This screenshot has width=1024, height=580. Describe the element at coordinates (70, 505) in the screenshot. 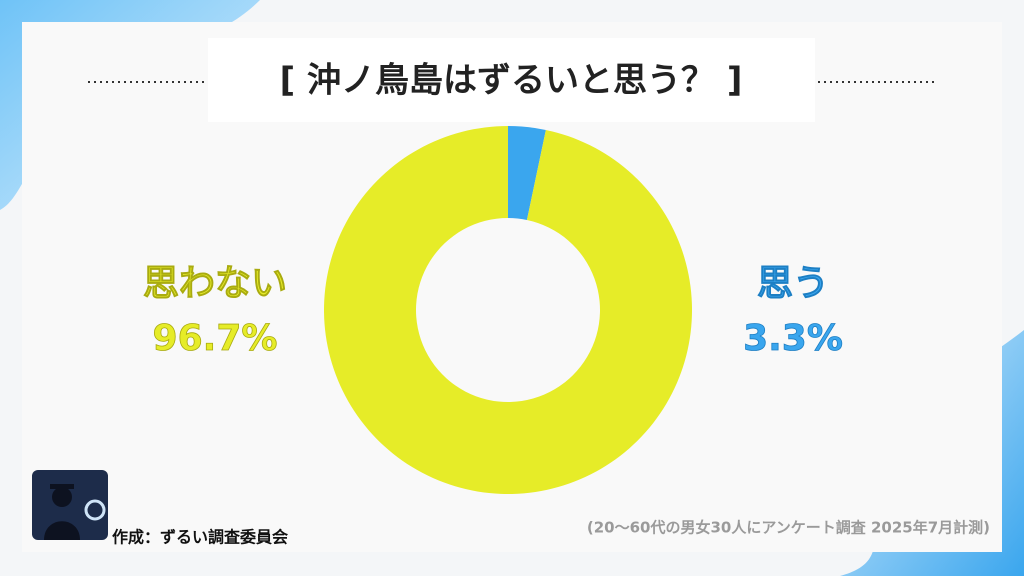

I see `author-icon` at that location.